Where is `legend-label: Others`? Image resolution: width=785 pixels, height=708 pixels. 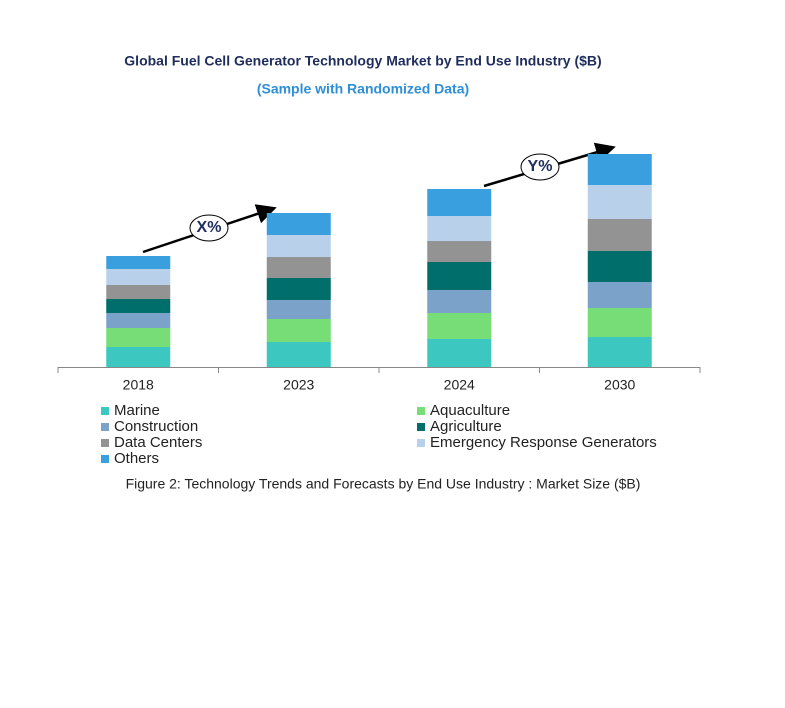
legend-label: Others is located at coordinates (136, 458).